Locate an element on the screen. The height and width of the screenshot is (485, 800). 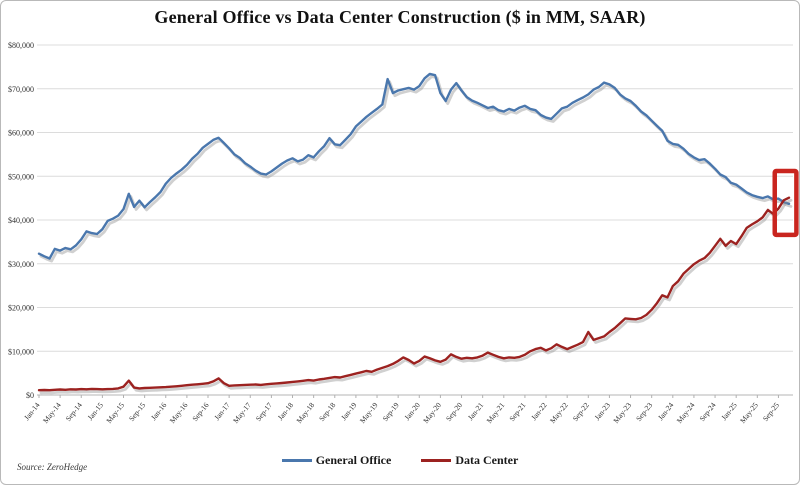
svg-text: May-15 is located at coordinates (115, 412).